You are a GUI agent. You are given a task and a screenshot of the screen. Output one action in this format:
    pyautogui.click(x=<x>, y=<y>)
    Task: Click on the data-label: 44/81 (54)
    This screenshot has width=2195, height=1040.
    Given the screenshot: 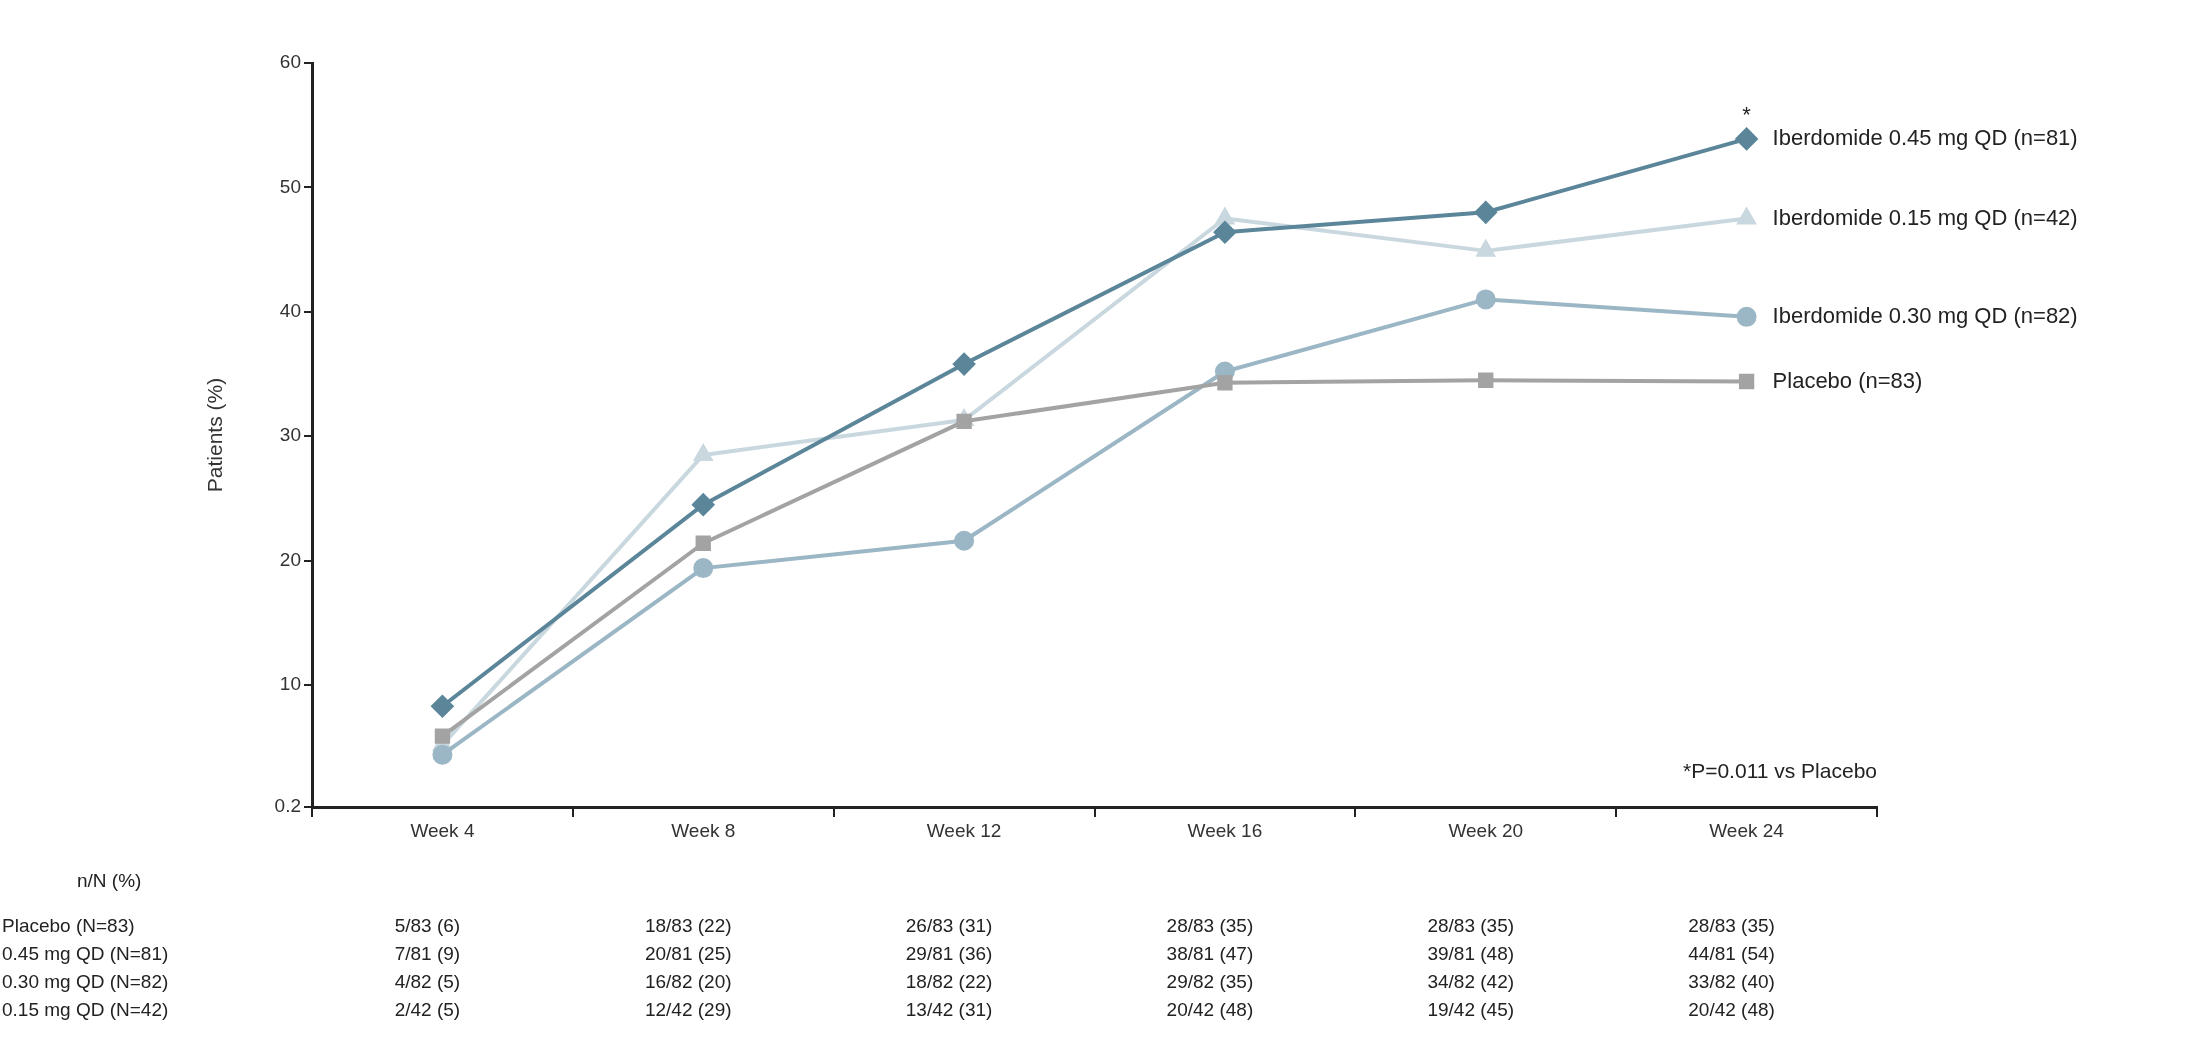 What is the action you would take?
    pyautogui.click(x=1731, y=954)
    